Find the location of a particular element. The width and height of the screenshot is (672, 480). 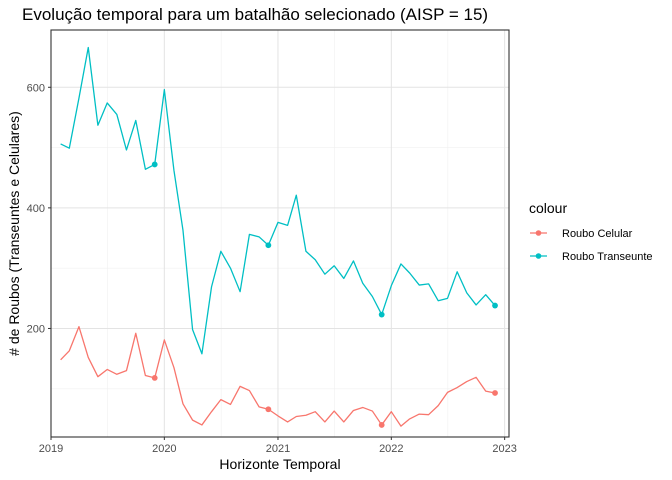

legend-marker-roubo-celular is located at coordinates (538, 233).